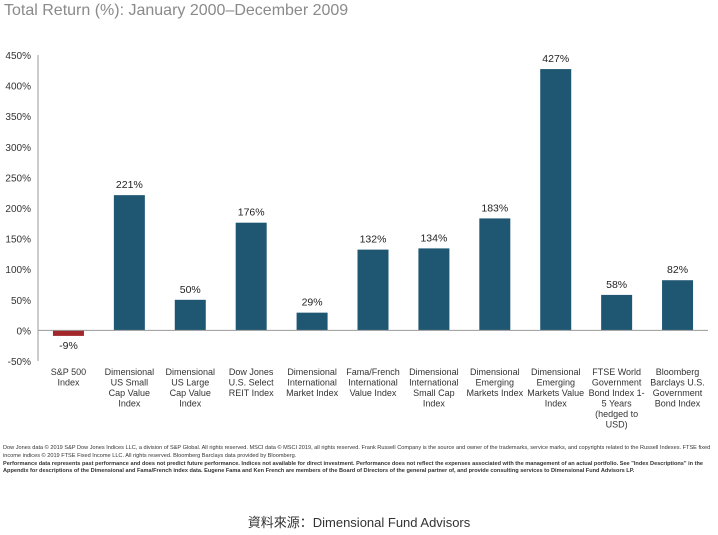 The height and width of the screenshot is (535, 718). I want to click on category-label: Value Index, so click(373, 393).